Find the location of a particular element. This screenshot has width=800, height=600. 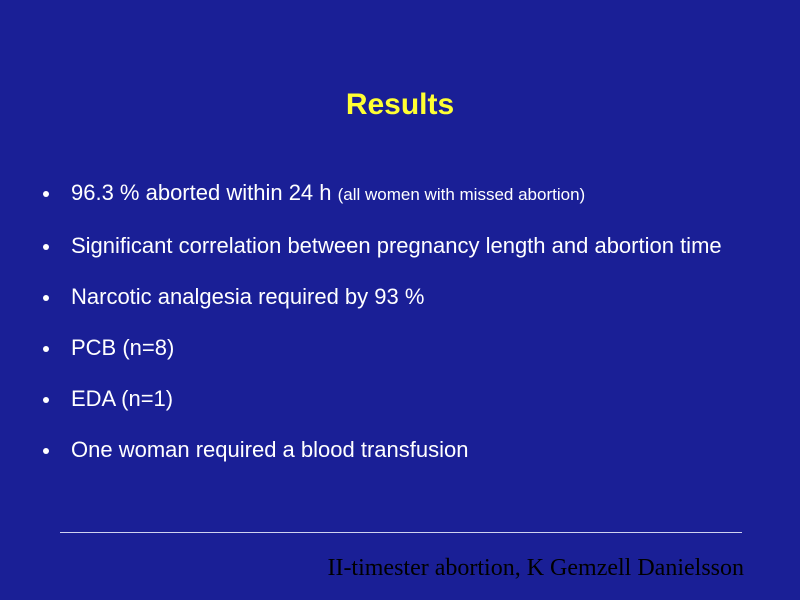

bullet-text: EDA (n=1) is located at coordinates (122, 398).